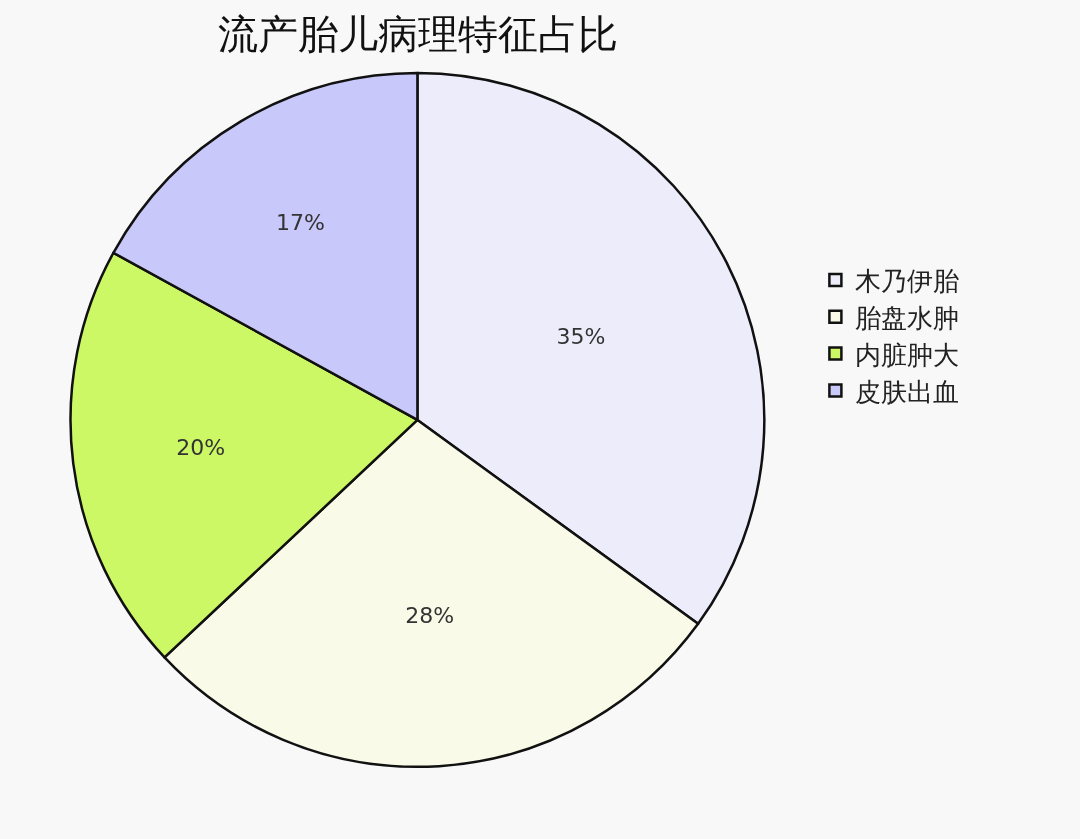 The height and width of the screenshot is (839, 1080). Describe the element at coordinates (907, 281) in the screenshot. I see `legend-label: 木乃伊胎` at that location.